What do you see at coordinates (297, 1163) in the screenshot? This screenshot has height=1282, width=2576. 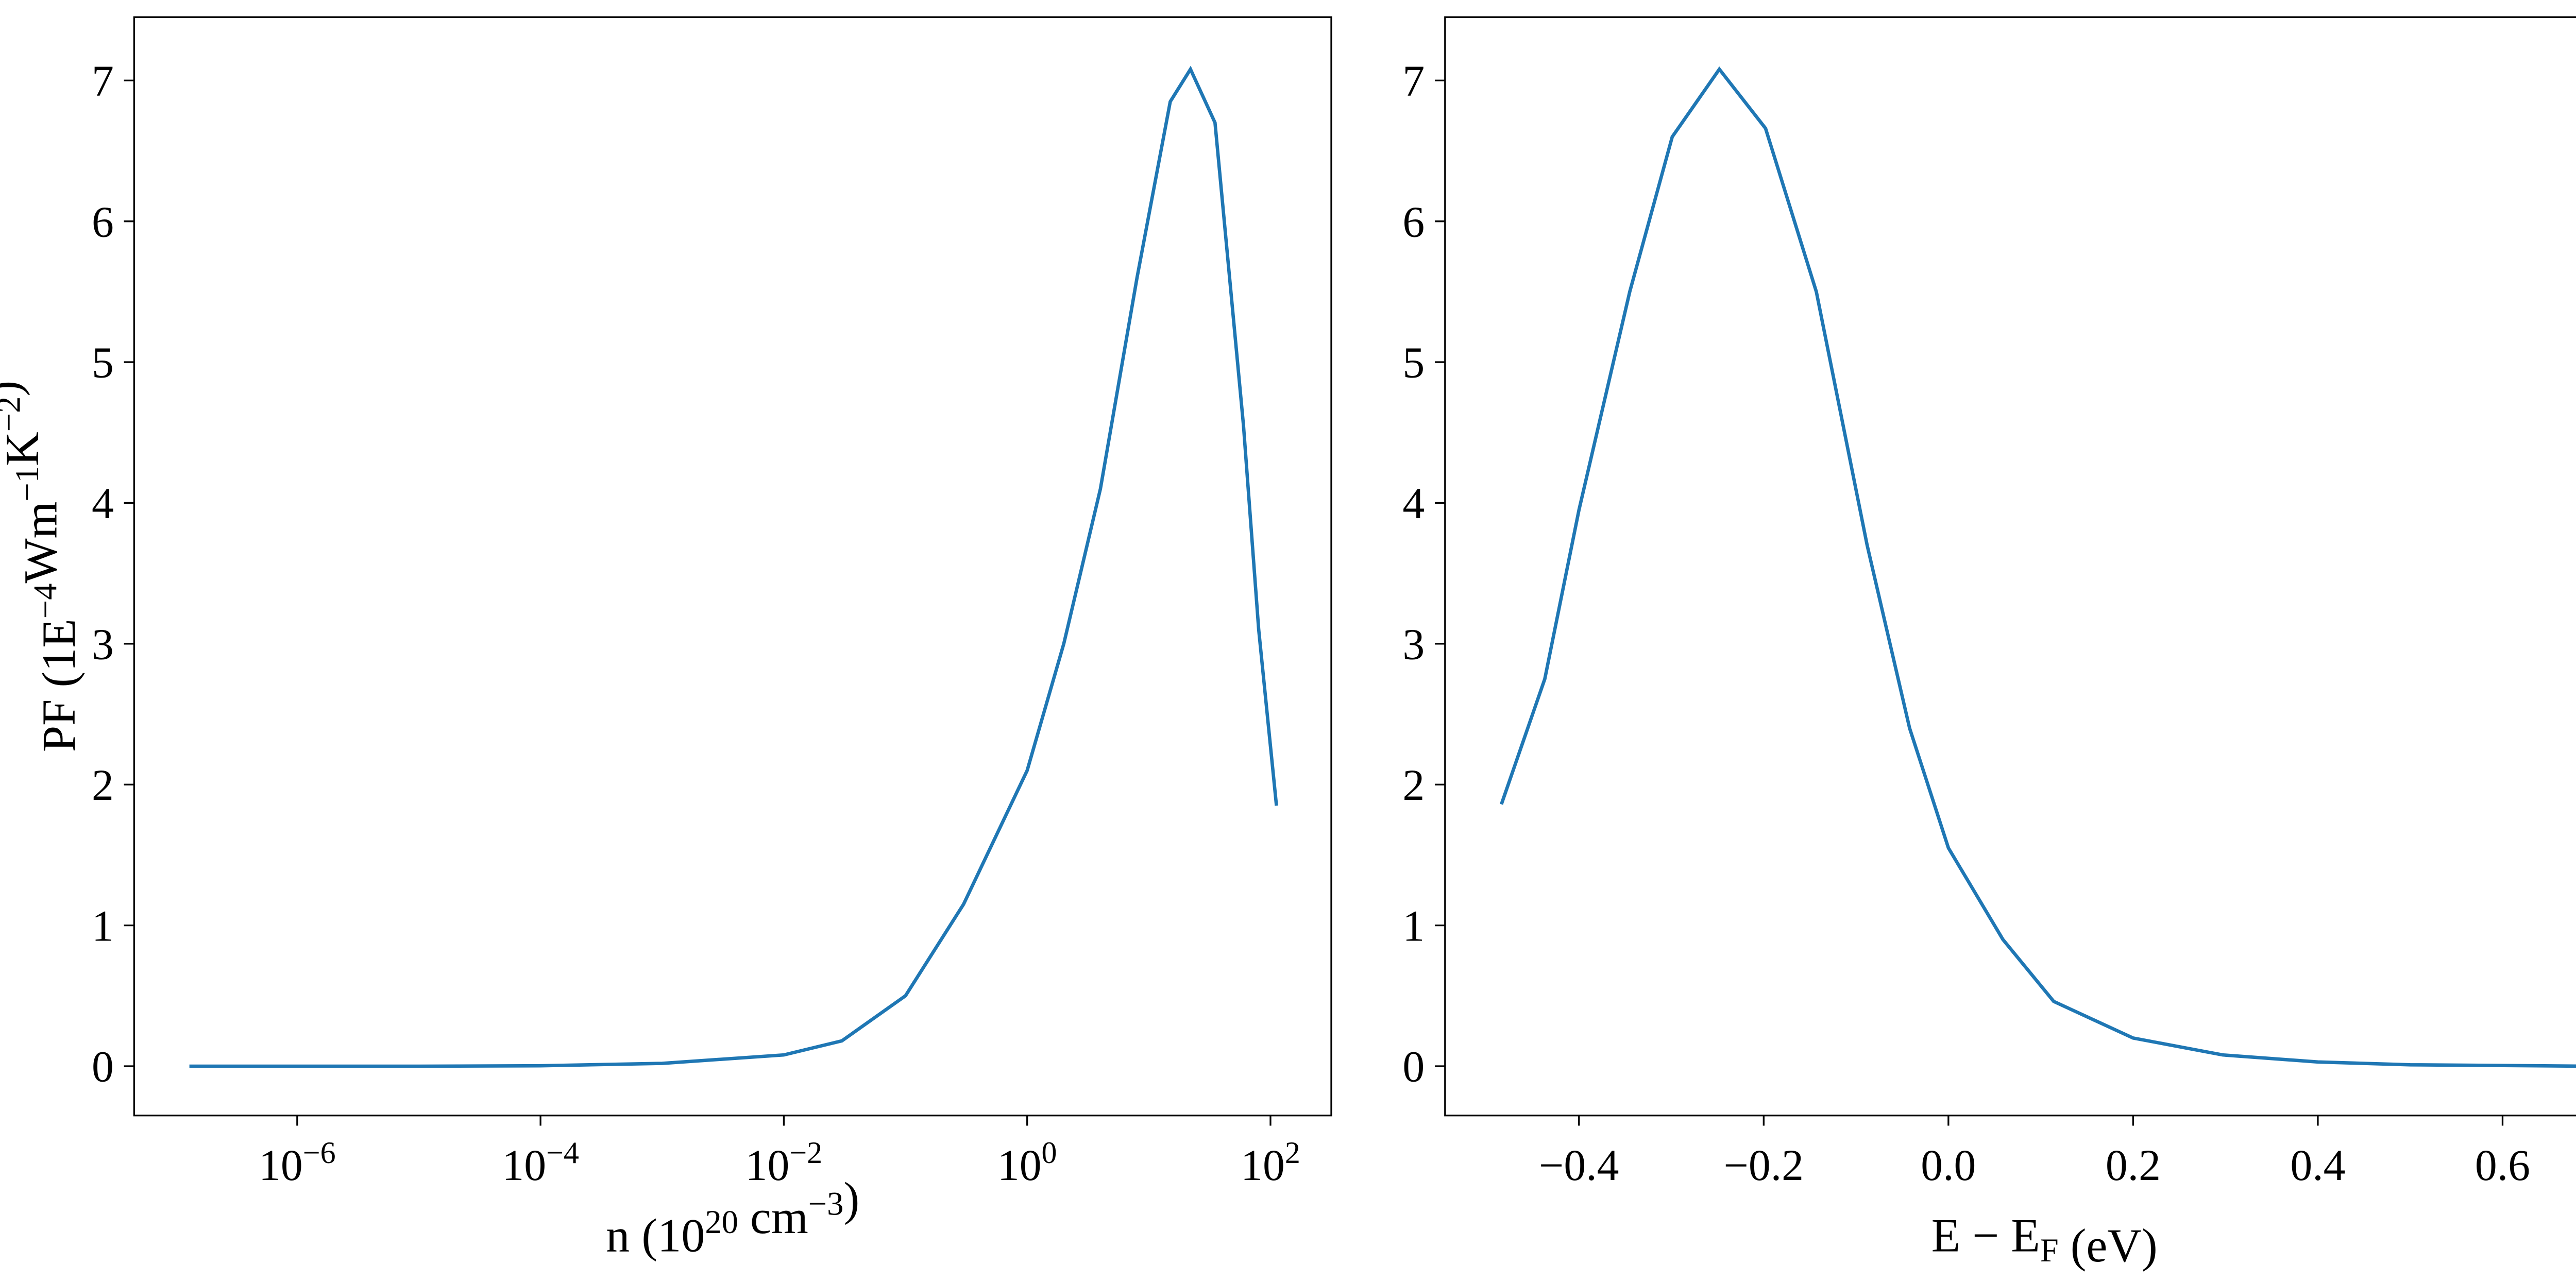 I see `x-tick-label: 10⁻⁶` at bounding box center [297, 1163].